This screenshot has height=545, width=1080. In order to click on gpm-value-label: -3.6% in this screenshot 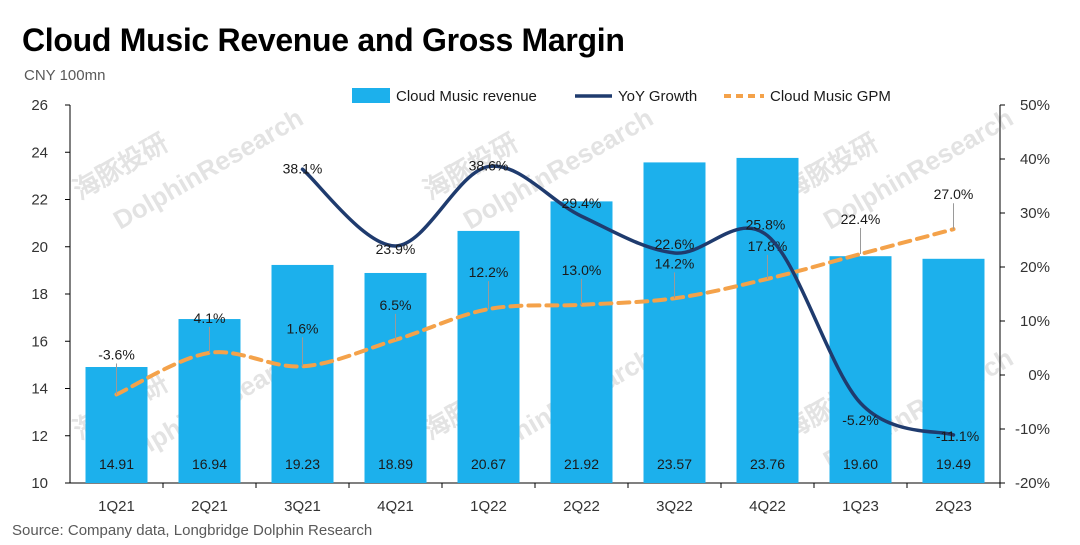, I will do `click(116, 354)`.